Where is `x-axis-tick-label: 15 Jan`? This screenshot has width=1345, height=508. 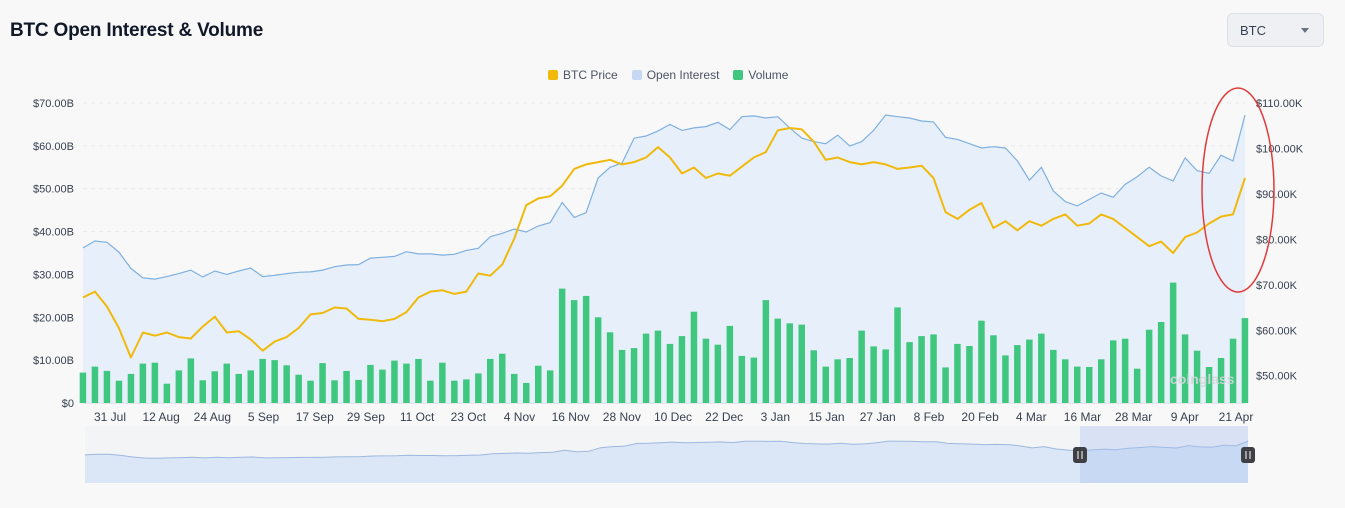
x-axis-tick-label: 15 Jan is located at coordinates (827, 417).